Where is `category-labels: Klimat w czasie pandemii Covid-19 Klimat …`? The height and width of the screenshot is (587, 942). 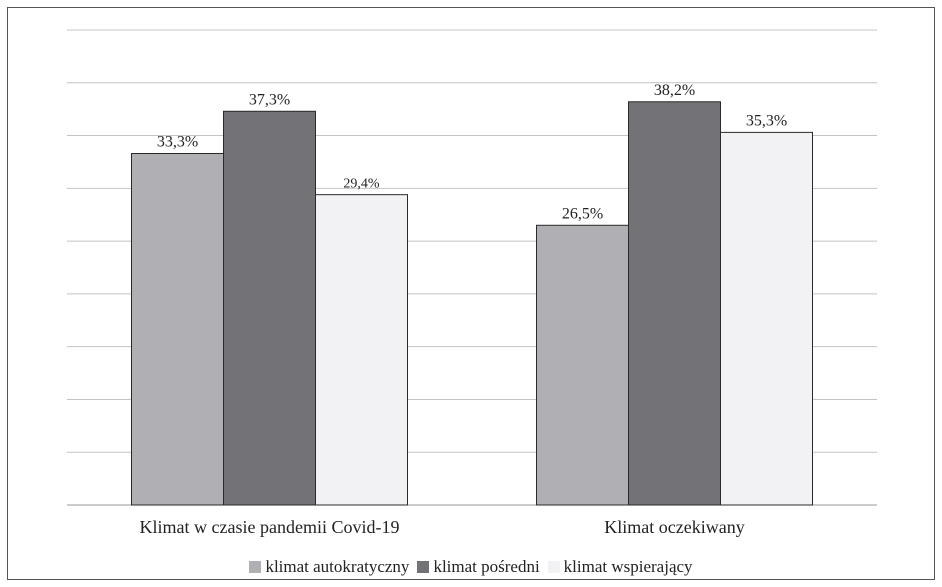
category-labels: Klimat w czasie pandemii Covid-19 Klimat … is located at coordinates (442, 527).